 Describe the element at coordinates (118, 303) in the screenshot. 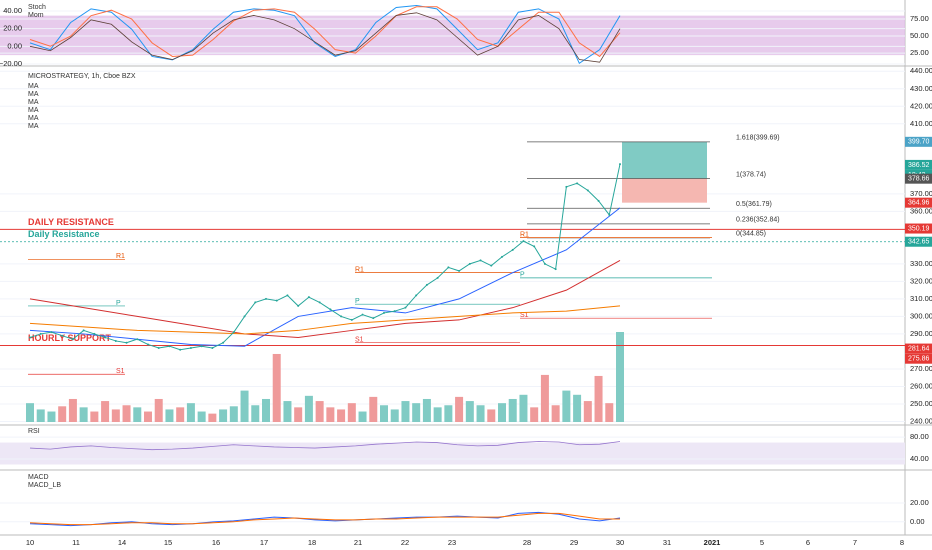

I see `pivot-label: P` at that location.